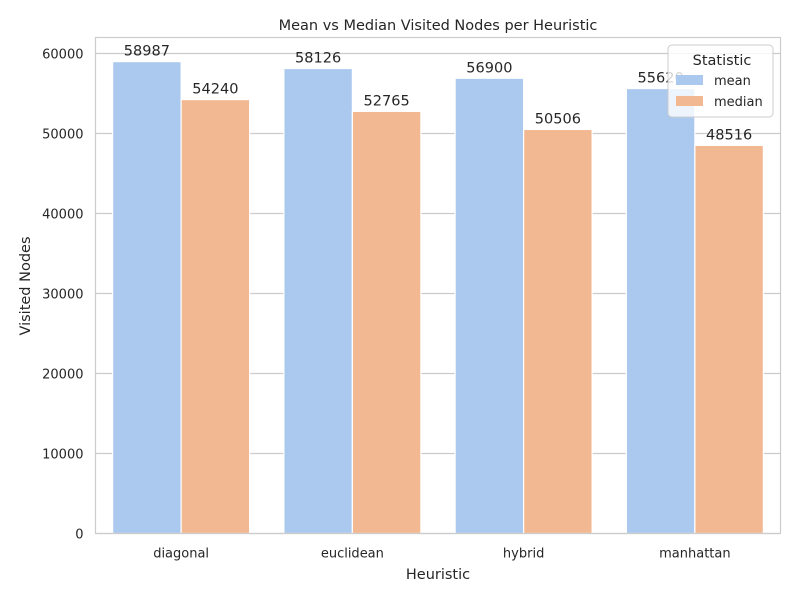 Image resolution: width=800 pixels, height=604 pixels. Describe the element at coordinates (62, 135) in the screenshot. I see `y-tick-label: 50000` at that location.